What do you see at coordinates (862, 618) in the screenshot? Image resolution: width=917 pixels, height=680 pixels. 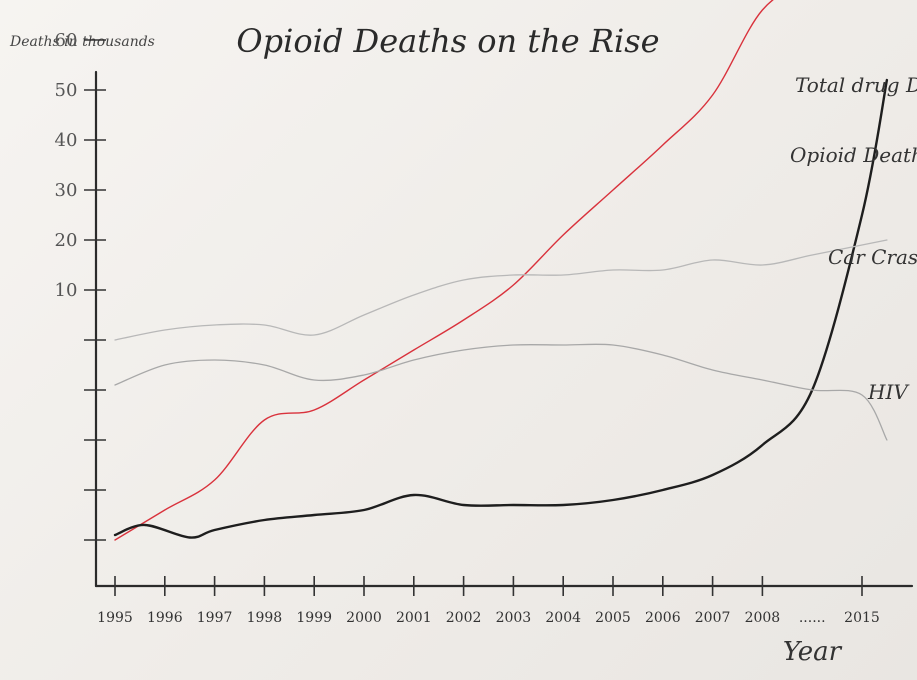 I see `x-tick-label: 2015` at bounding box center [862, 618].